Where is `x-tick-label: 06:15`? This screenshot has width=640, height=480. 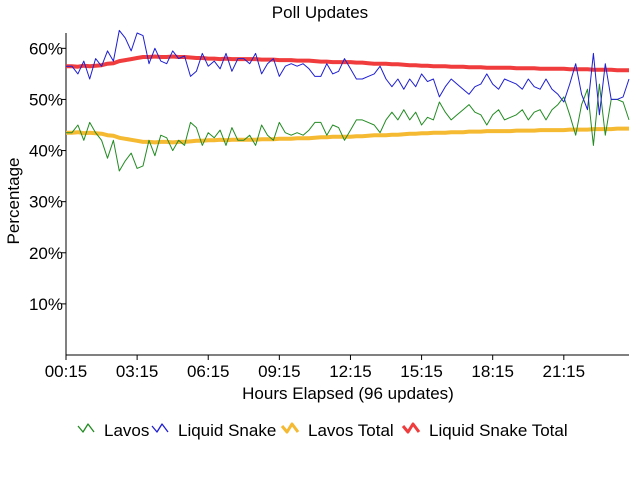 x-tick-label: 06:15 is located at coordinates (208, 371).